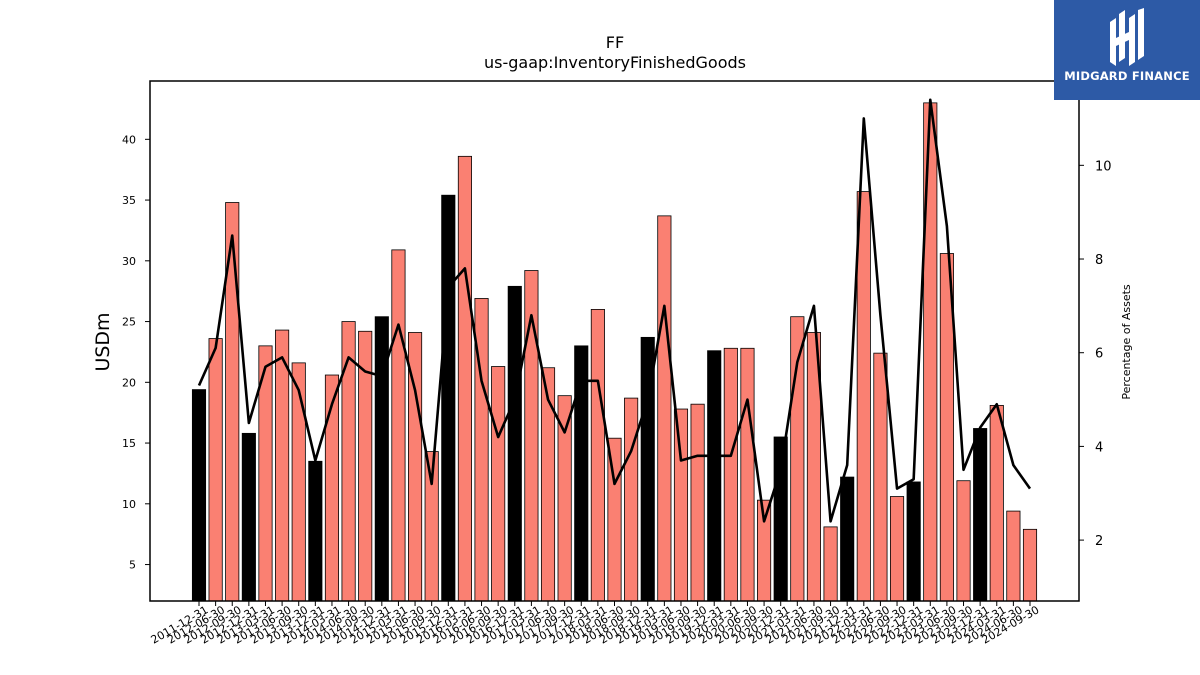 The height and width of the screenshot is (675, 1200). What do you see at coordinates (1099, 541) in the screenshot?
I see `y2-tick-label: 2` at bounding box center [1099, 541].